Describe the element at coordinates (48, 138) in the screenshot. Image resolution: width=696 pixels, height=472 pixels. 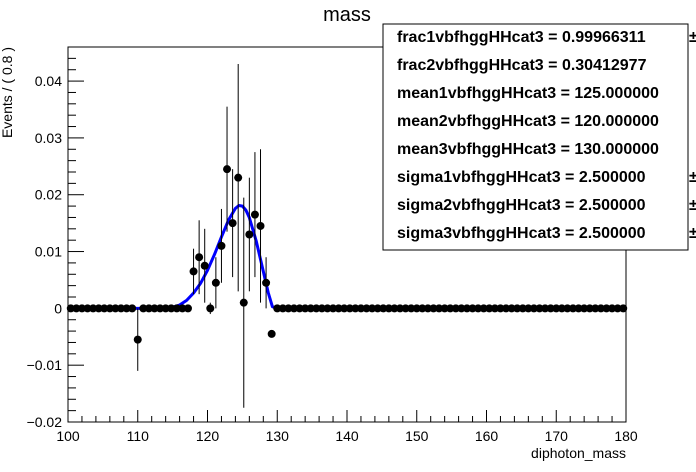
I see `y-tick-label: 0.03` at that location.